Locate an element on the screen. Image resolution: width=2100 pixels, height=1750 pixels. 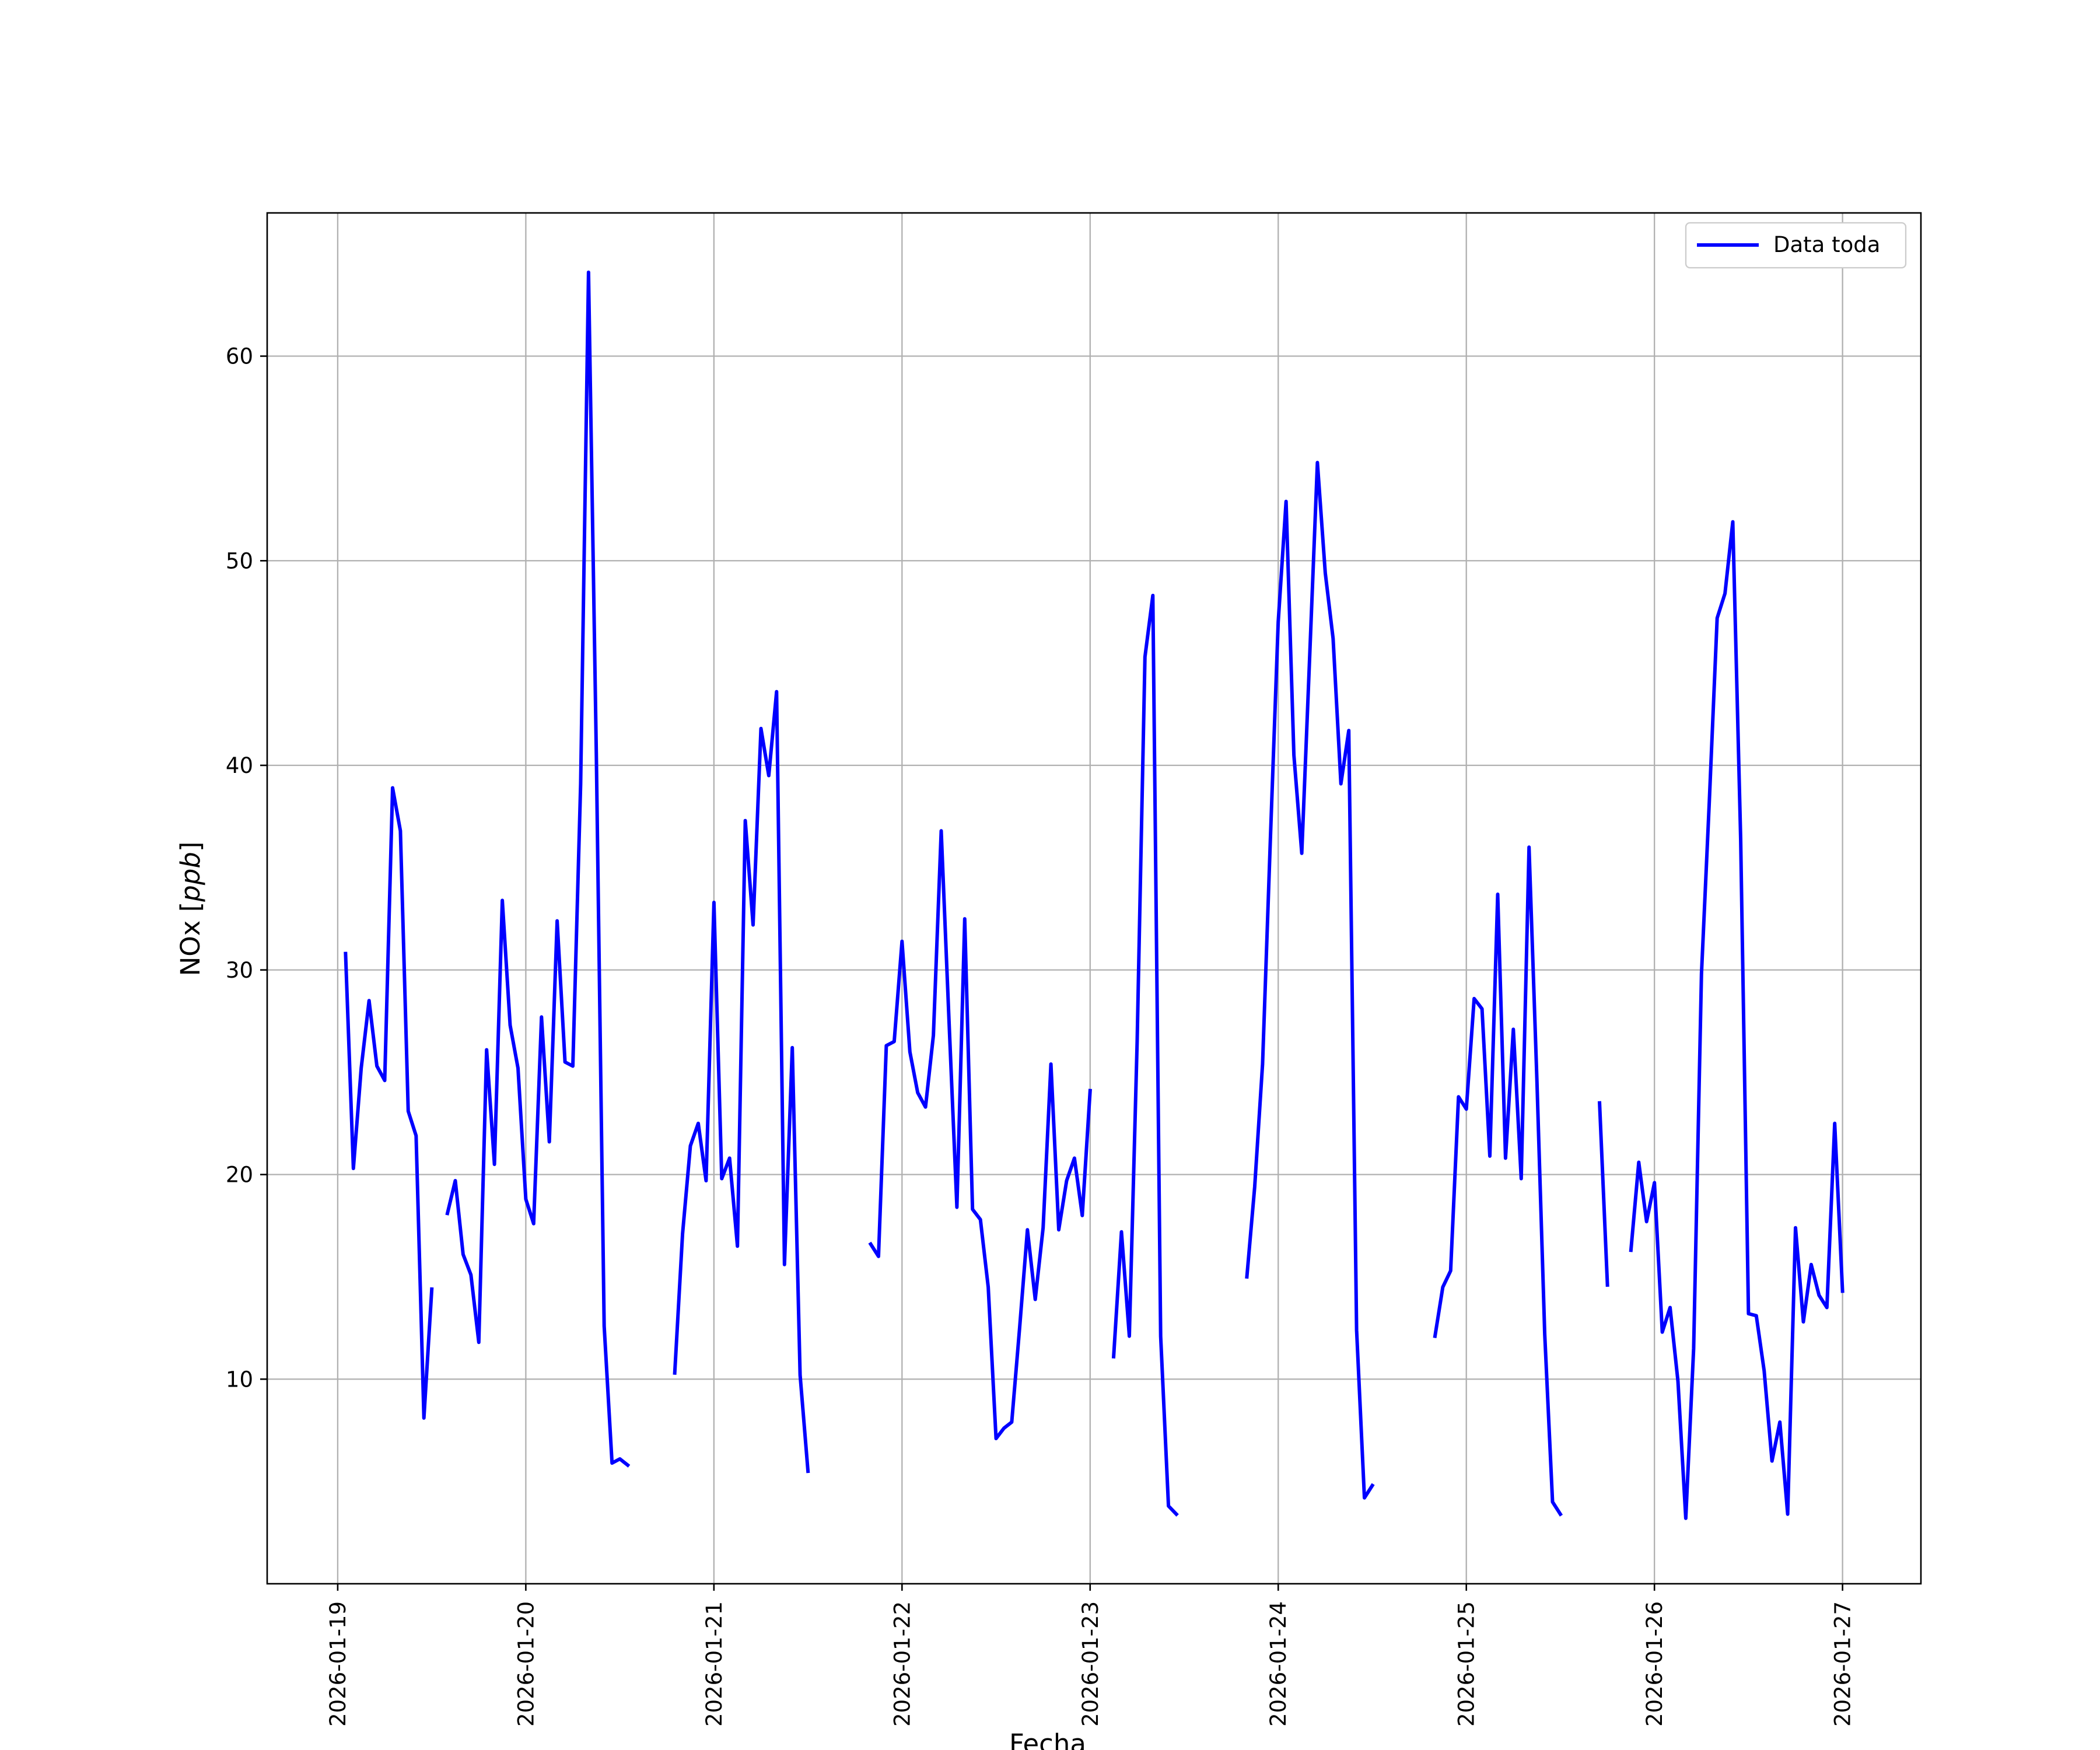
x-tick-label: 2026-01-22 is located at coordinates (902, 1664).